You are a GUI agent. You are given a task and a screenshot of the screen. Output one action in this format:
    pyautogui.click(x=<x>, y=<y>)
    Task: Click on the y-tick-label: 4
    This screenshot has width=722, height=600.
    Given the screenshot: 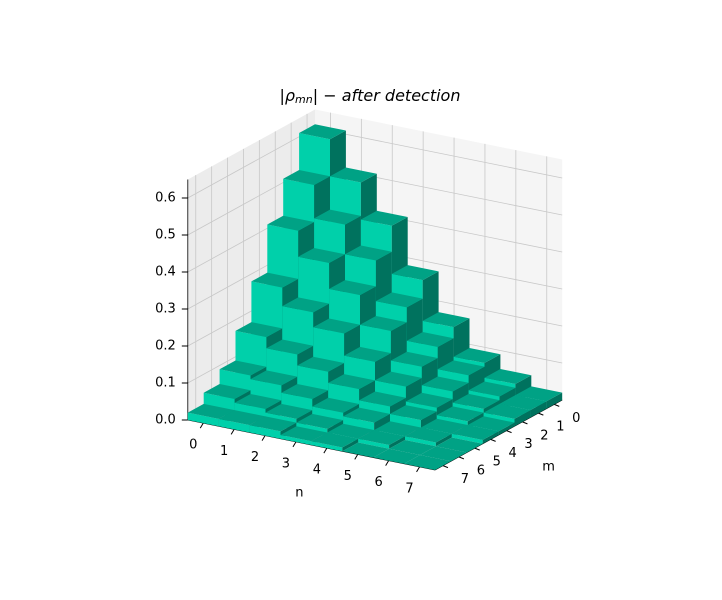 What is the action you would take?
    pyautogui.click(x=513, y=453)
    